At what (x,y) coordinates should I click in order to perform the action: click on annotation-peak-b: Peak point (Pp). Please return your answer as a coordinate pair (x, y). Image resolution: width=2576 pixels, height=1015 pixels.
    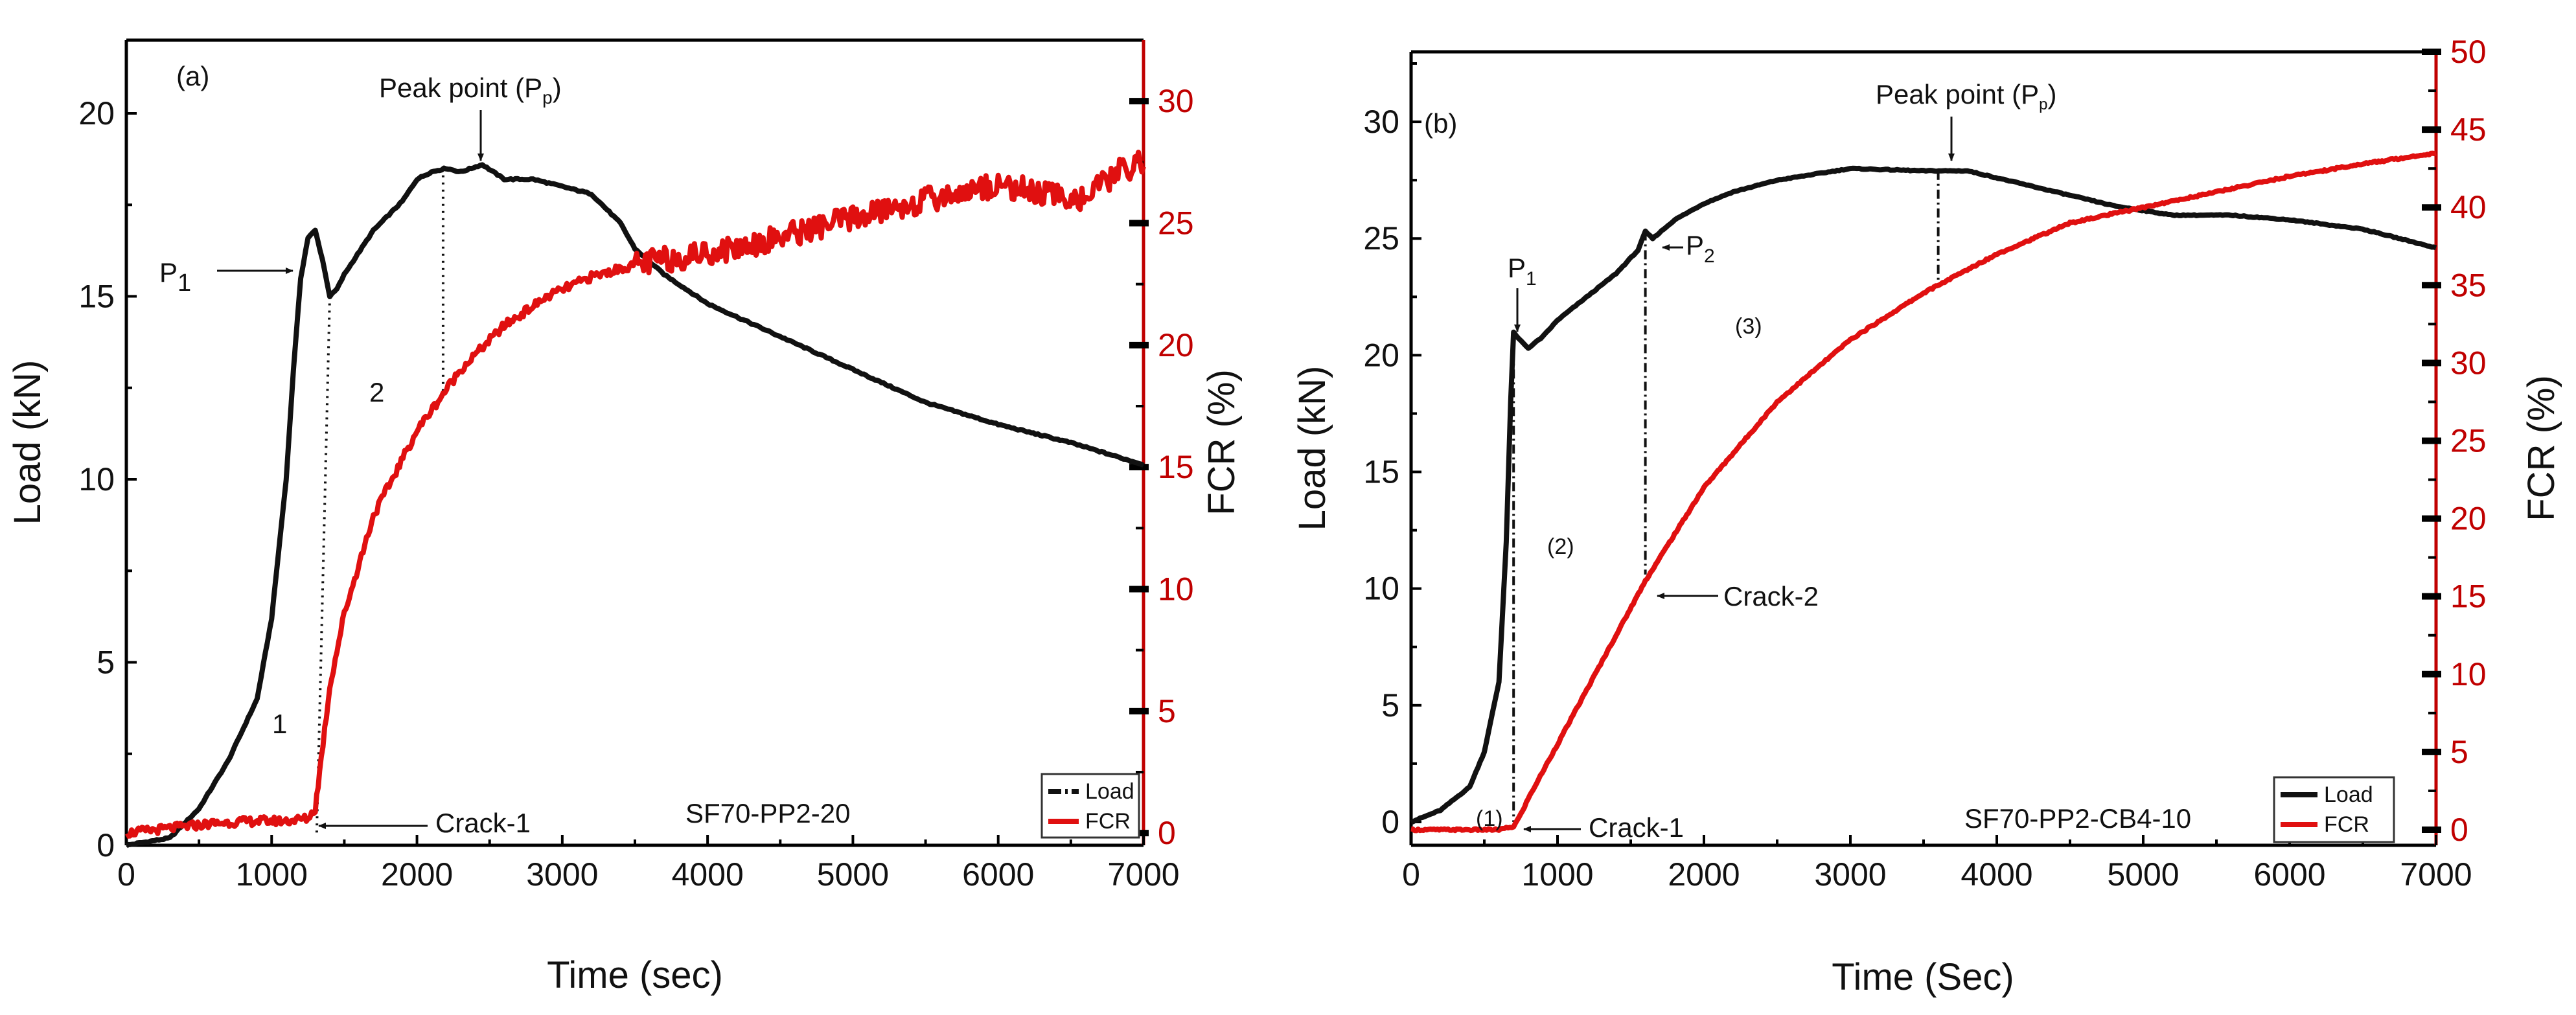
    Looking at the image, I should click on (1966, 120).